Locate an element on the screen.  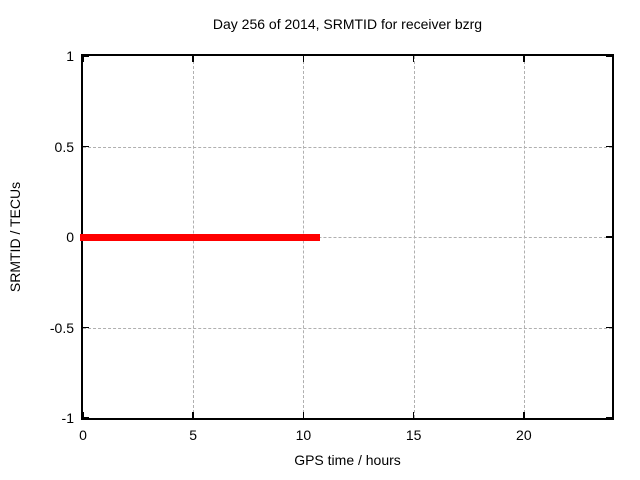
y-tick-label: 0 is located at coordinates (70, 237).